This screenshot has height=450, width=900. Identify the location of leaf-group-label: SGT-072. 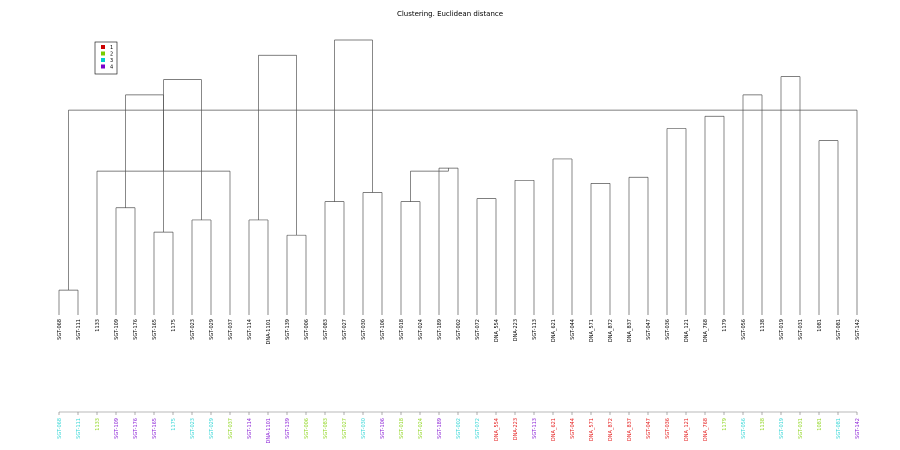
(478, 428).